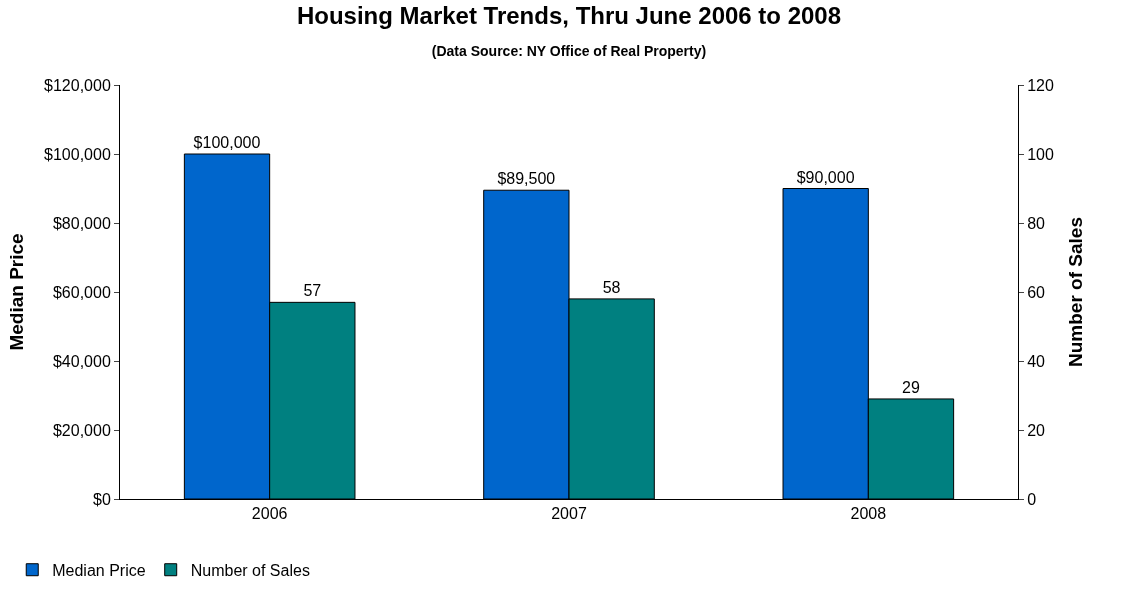  Describe the element at coordinates (77, 85) in the screenshot. I see `y-tick-label: $120,000` at that location.